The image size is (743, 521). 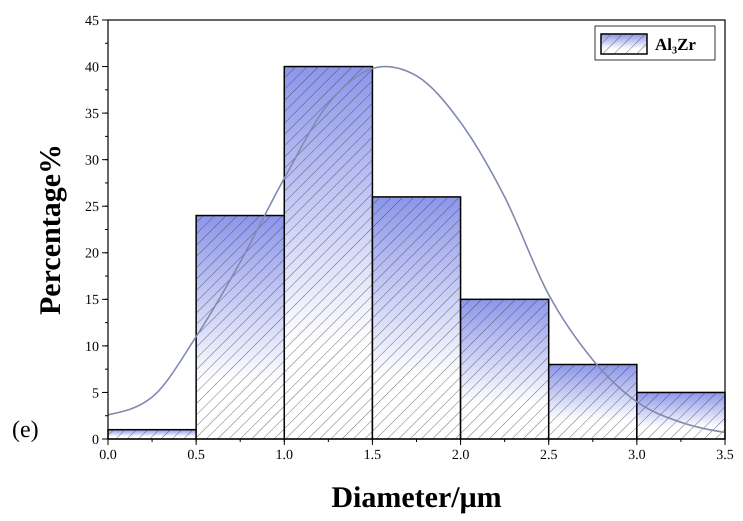 What do you see at coordinates (549, 455) in the screenshot?
I see `x-tick-label: 2.5` at bounding box center [549, 455].